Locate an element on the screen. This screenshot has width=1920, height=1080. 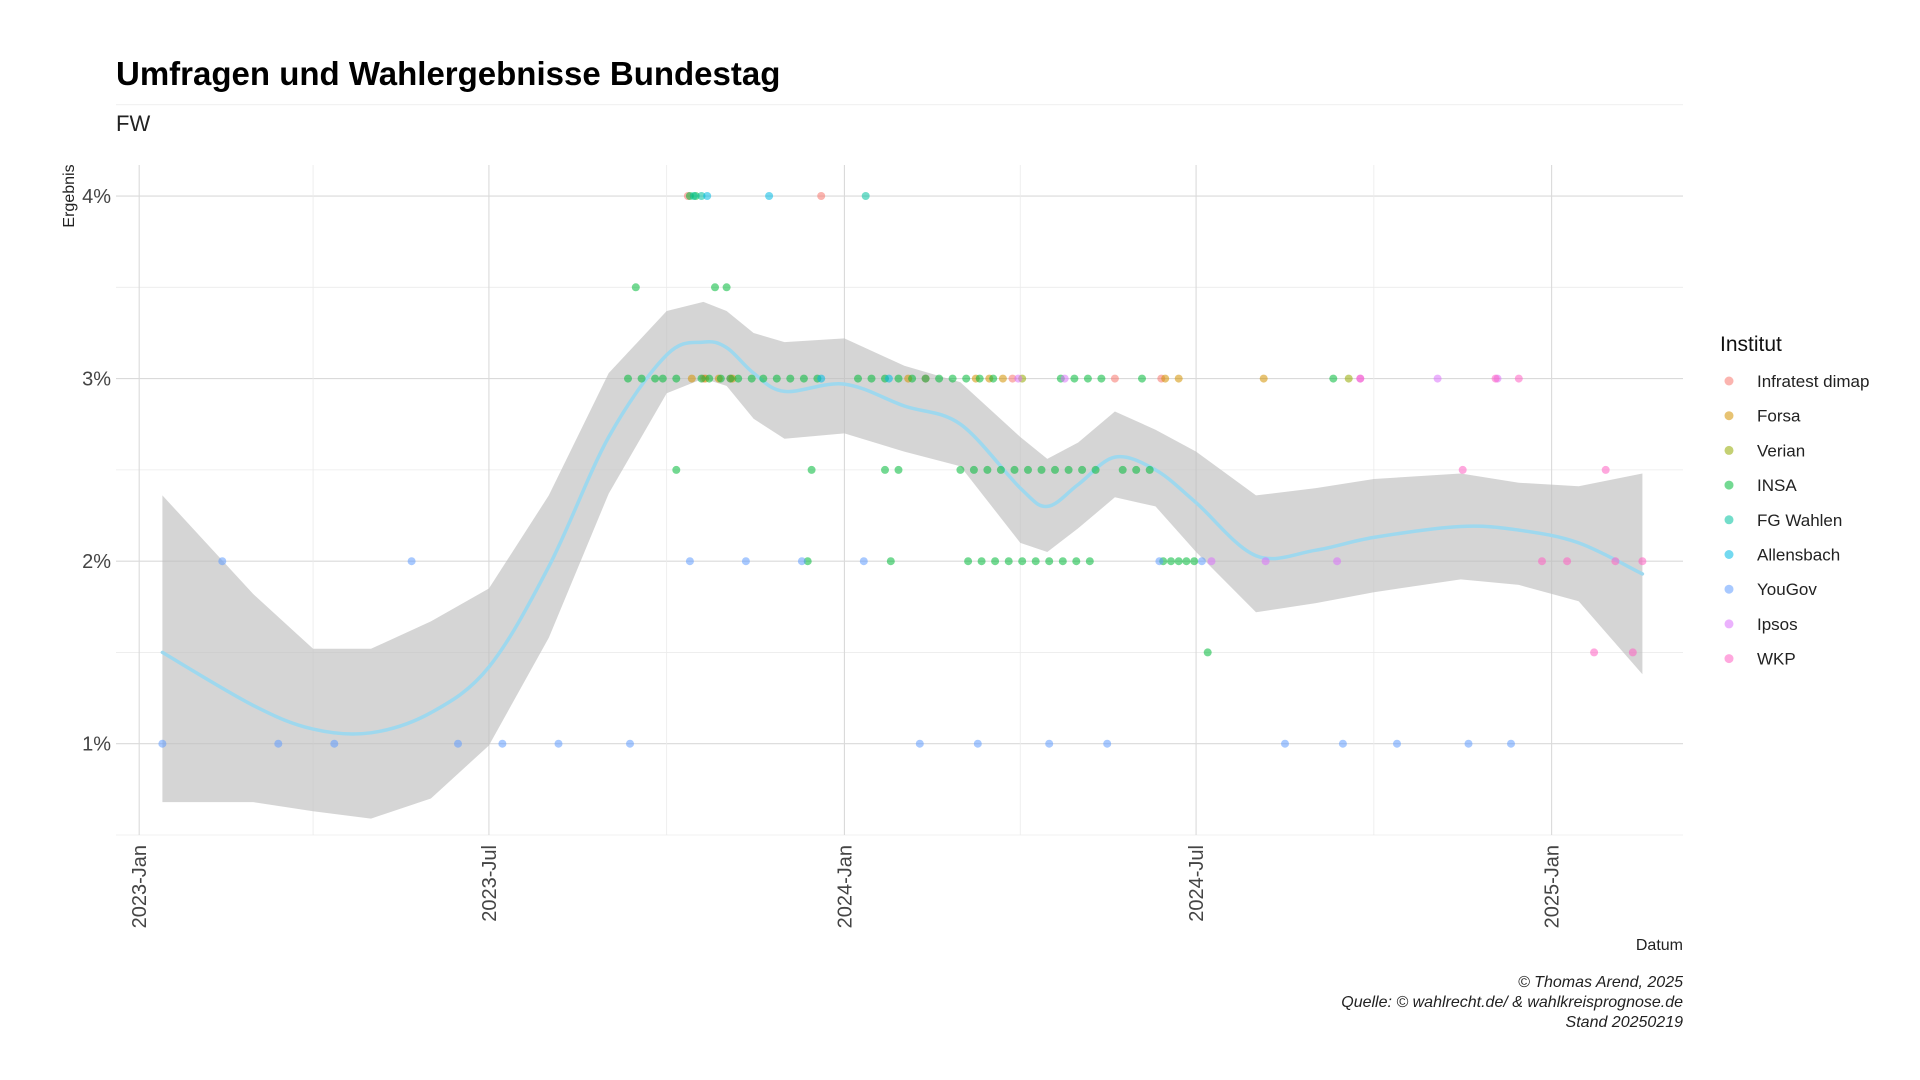
legend-entry: YouGov is located at coordinates (1787, 589).